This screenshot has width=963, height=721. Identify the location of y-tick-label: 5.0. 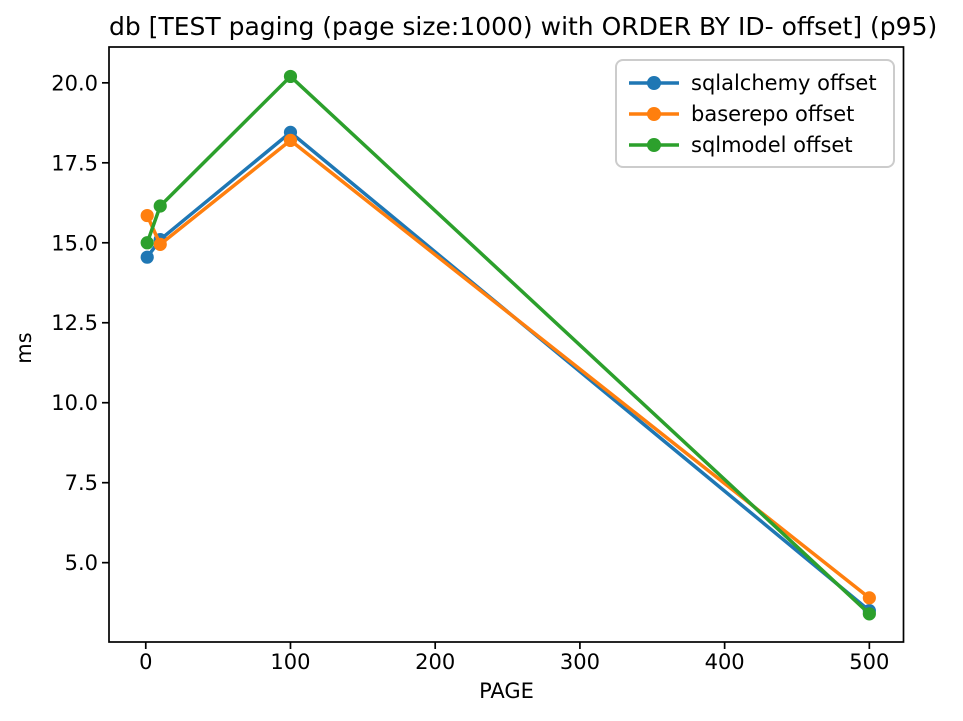
(81, 563).